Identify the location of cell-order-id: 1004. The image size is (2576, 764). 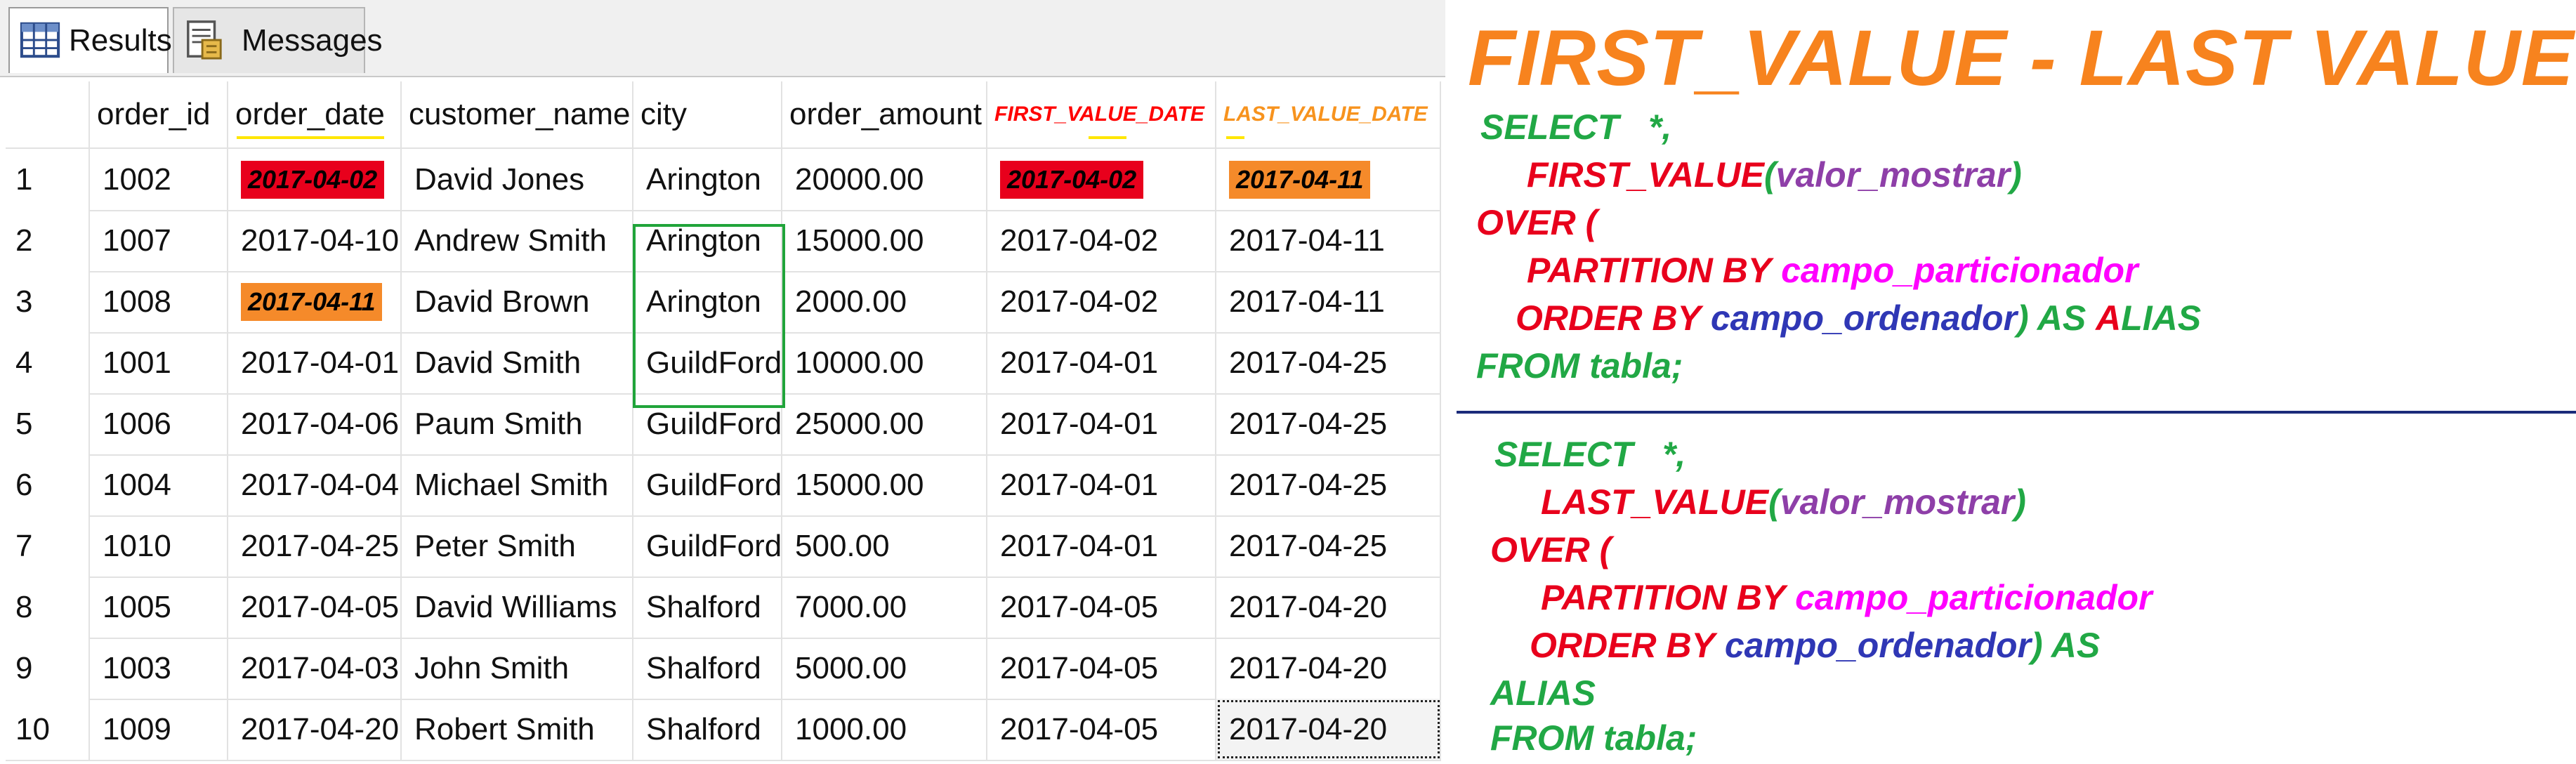
(159, 484).